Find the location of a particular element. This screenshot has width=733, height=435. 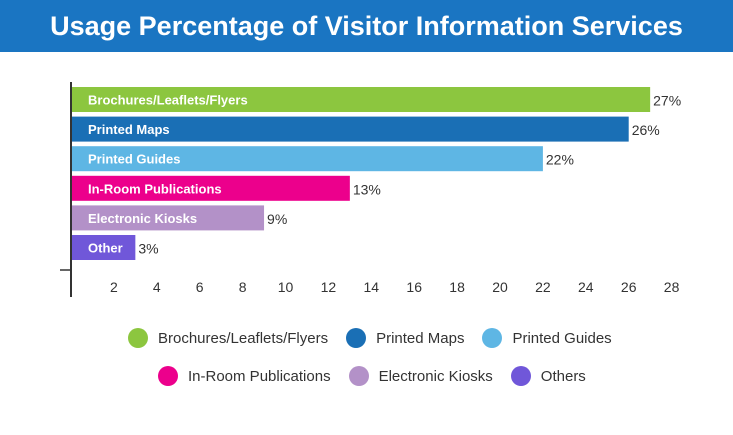

bar-label-4: In-Room Publications is located at coordinates (155, 188).